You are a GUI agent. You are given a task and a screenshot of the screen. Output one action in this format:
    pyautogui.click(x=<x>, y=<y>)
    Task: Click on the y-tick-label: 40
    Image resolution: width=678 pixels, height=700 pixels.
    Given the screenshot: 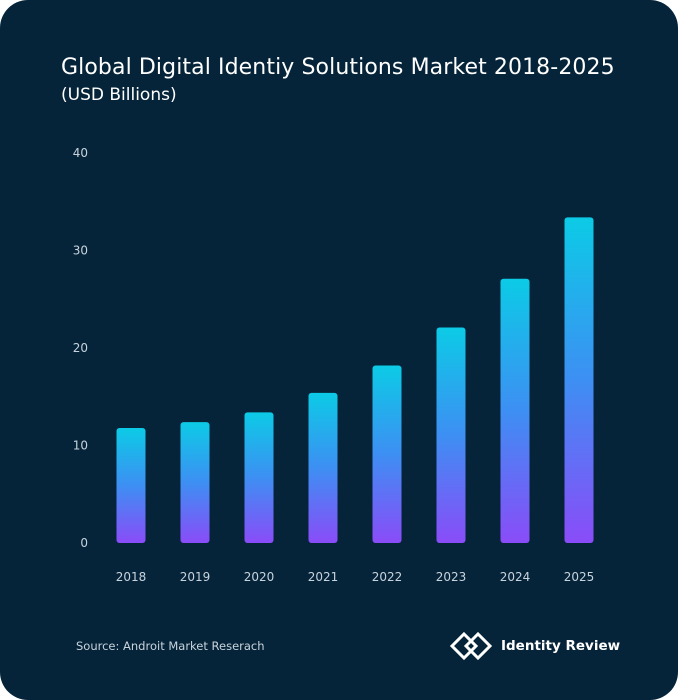 What is the action you would take?
    pyautogui.click(x=80, y=153)
    